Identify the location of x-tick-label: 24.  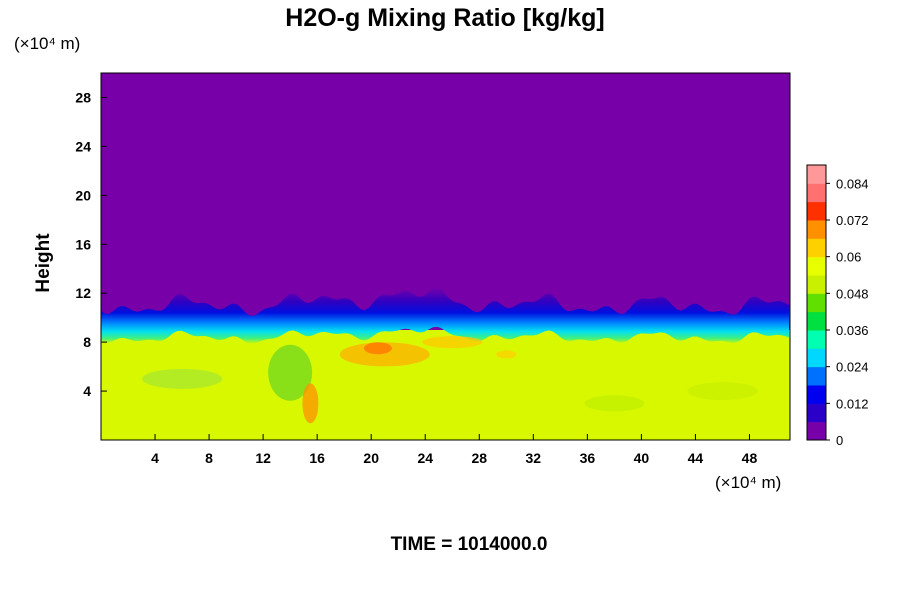
(425, 458).